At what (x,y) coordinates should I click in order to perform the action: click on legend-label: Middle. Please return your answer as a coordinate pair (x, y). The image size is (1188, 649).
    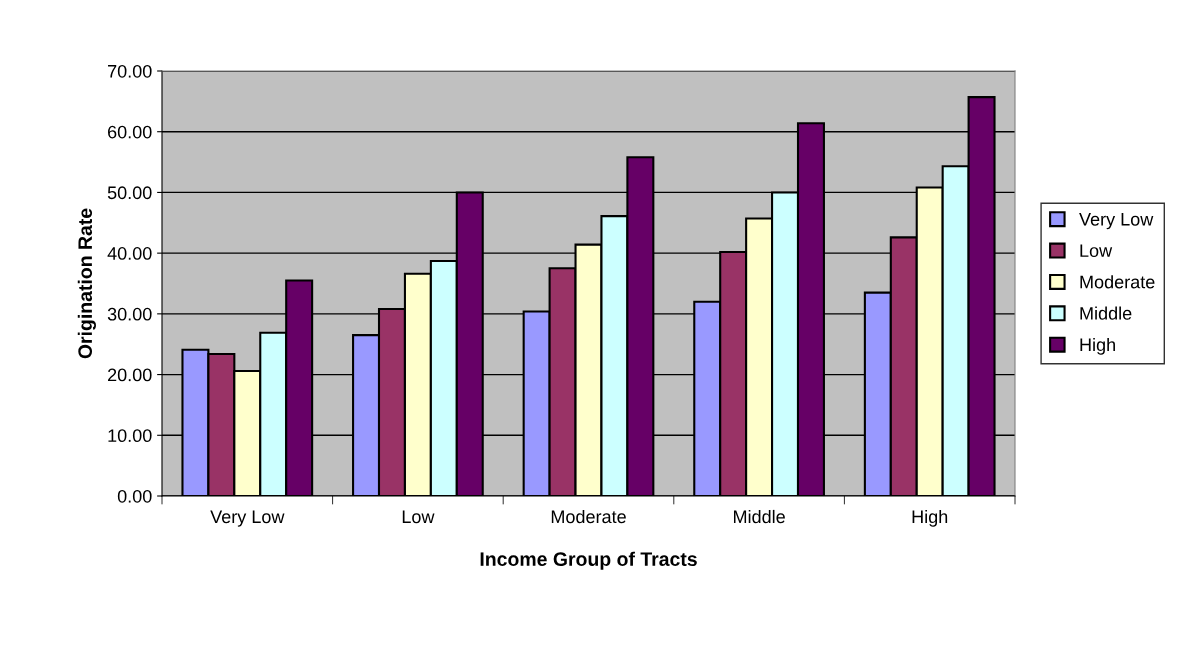
    Looking at the image, I should click on (1106, 313).